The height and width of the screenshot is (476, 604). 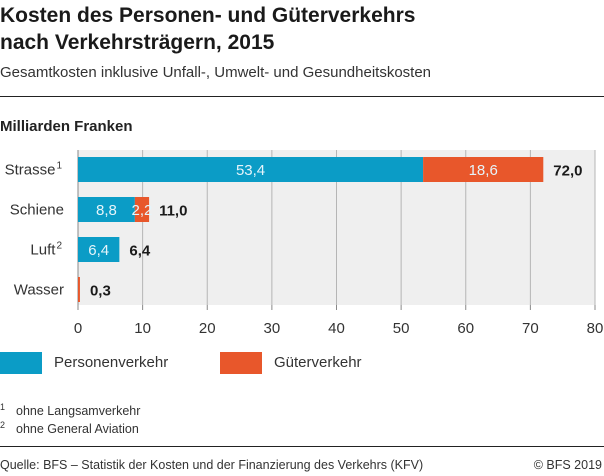 What do you see at coordinates (272, 328) in the screenshot?
I see `x-tick-label: 30` at bounding box center [272, 328].